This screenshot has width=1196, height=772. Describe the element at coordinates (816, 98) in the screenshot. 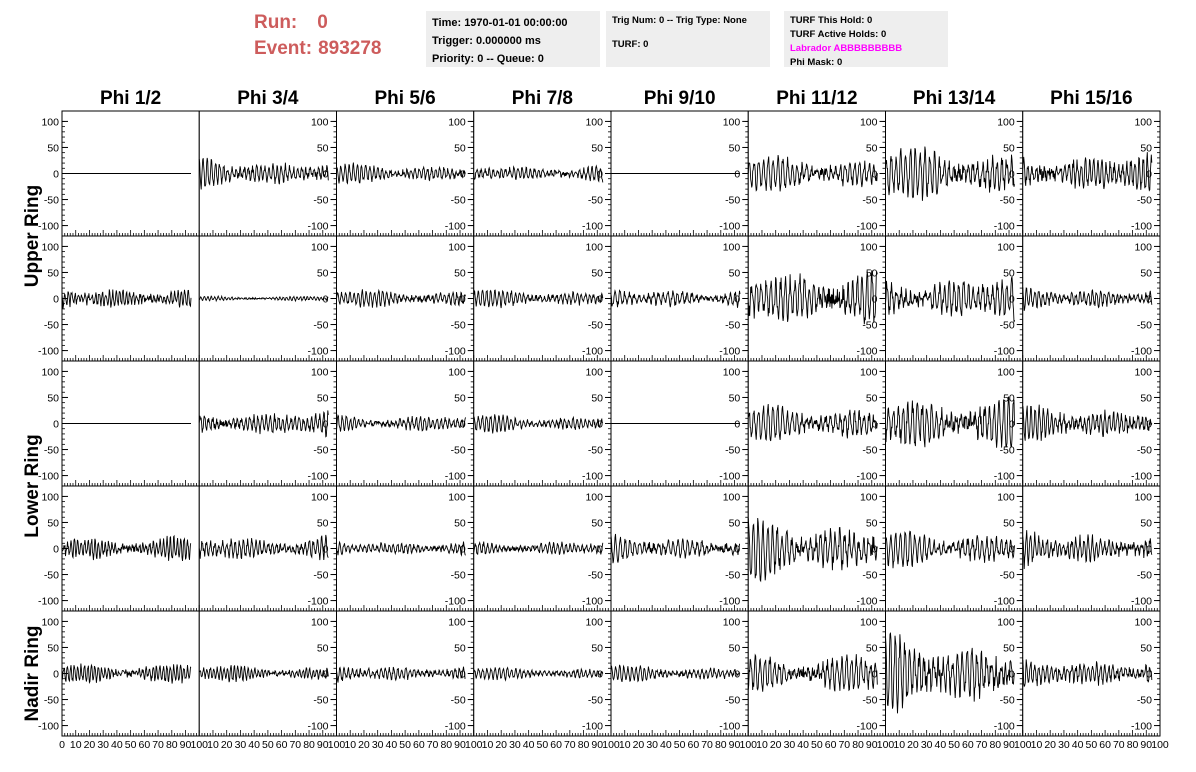

I see `column-title: Phi 11/12` at that location.